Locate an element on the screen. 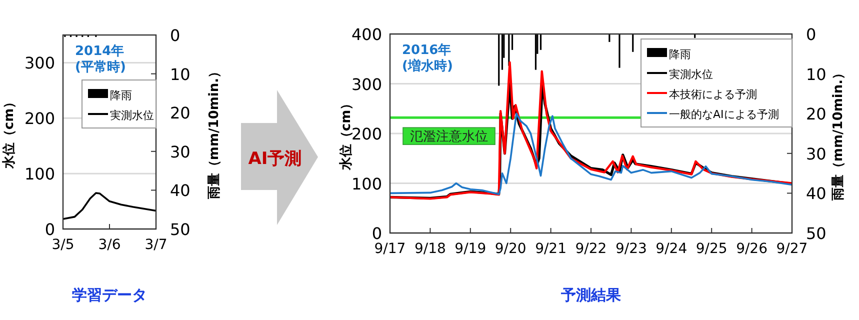  text: 学習データ is located at coordinates (109, 295).